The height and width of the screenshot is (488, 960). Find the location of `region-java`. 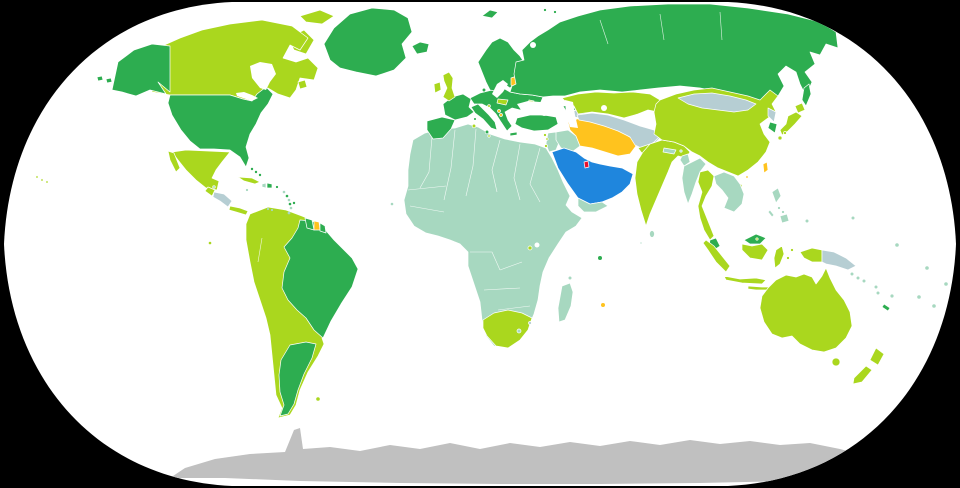

region-java is located at coordinates (745, 280).